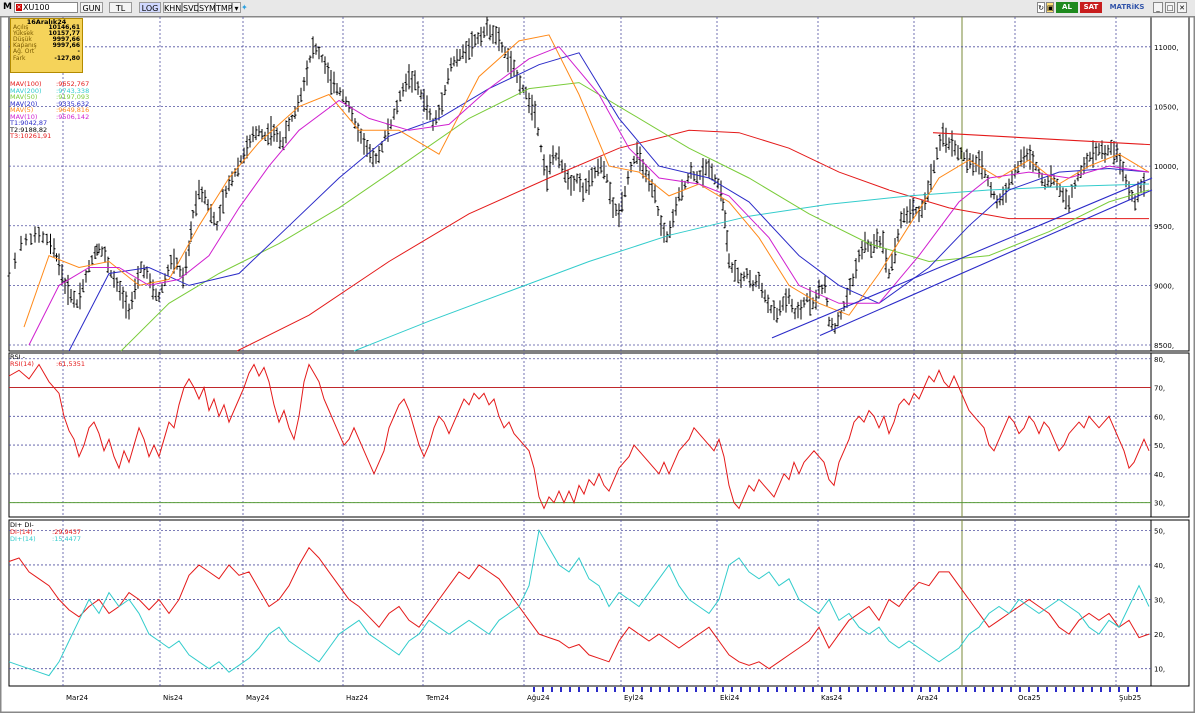 This screenshot has height=713, width=1195. What do you see at coordinates (1164, 227) in the screenshot?
I see `price-tick-label: 9500,` at bounding box center [1164, 227].